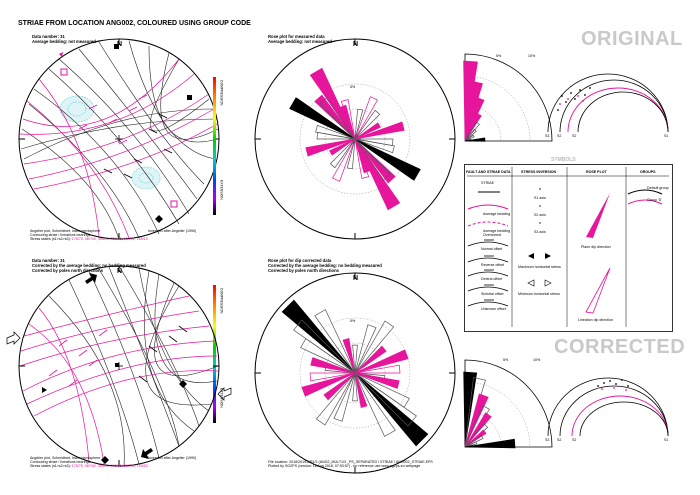 Image resolution: width=700 pixels, height=495 pixels. Describe the element at coordinates (488, 172) in the screenshot. I see `legend-col-fault: FAULT AND STRIAE DATA` at that location.